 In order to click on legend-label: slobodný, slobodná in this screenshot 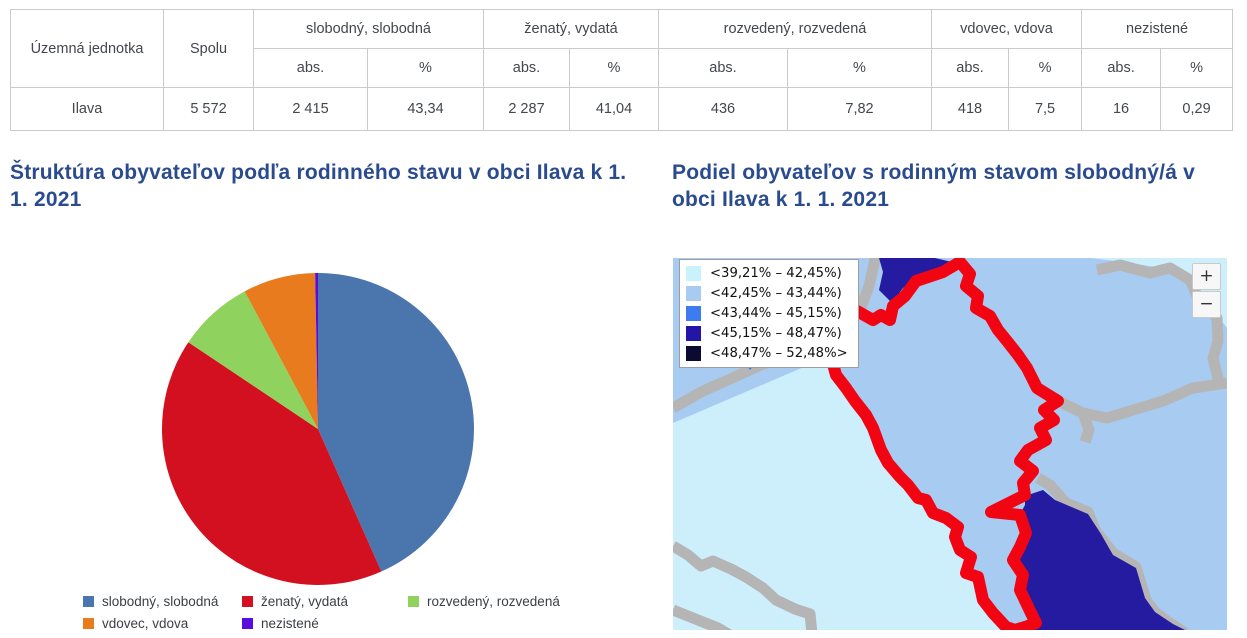, I will do `click(160, 601)`.